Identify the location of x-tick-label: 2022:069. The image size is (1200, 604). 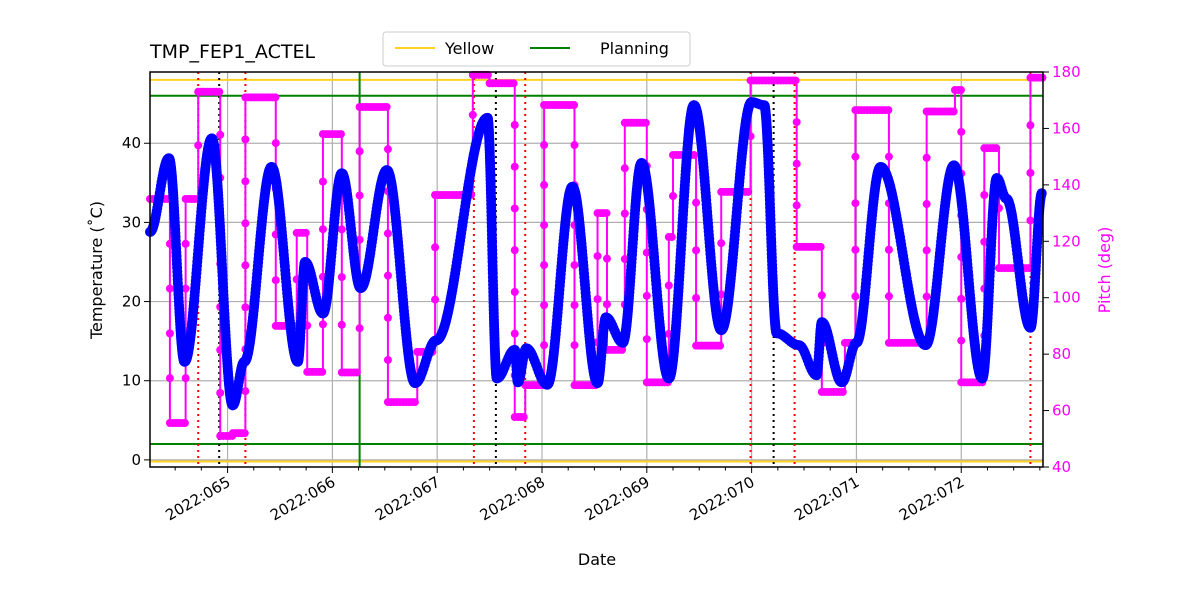
(617, 499).